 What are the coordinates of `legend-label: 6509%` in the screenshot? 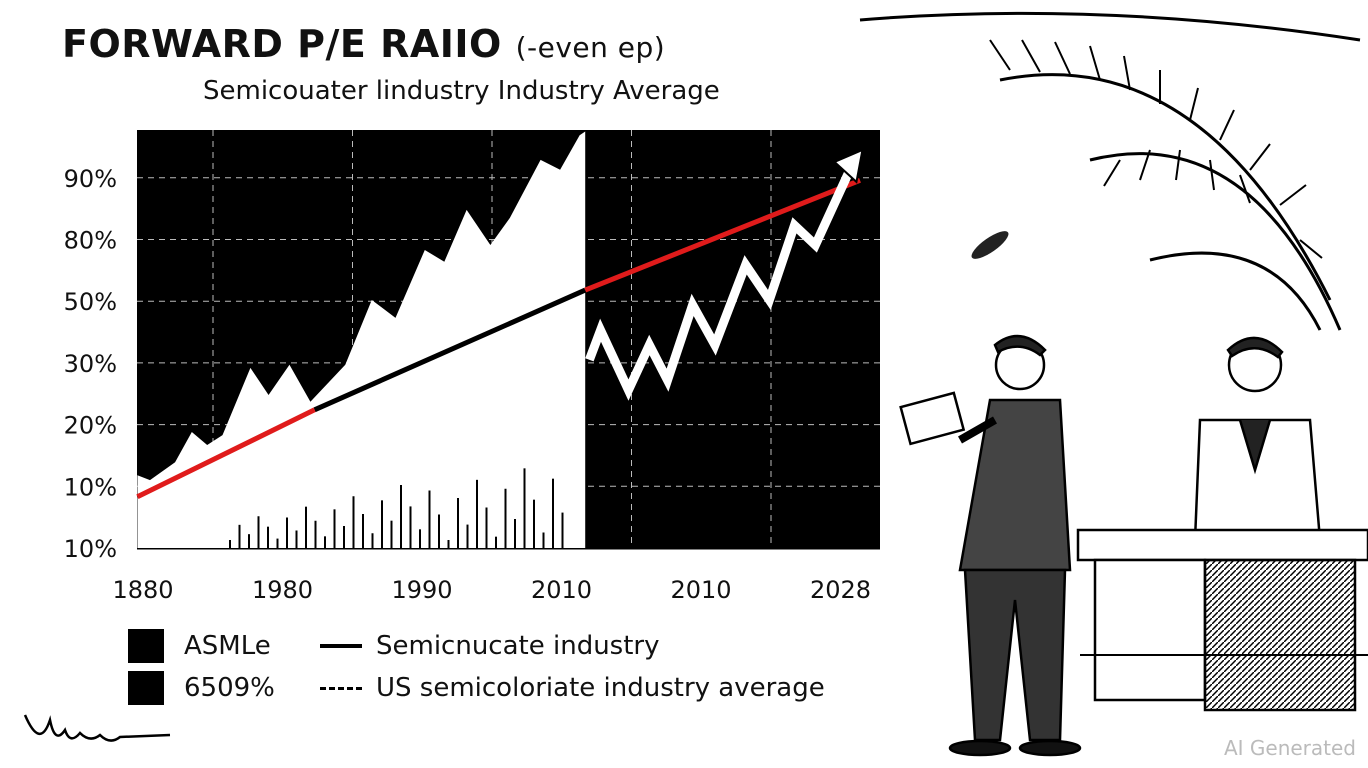 It's located at (229, 688).